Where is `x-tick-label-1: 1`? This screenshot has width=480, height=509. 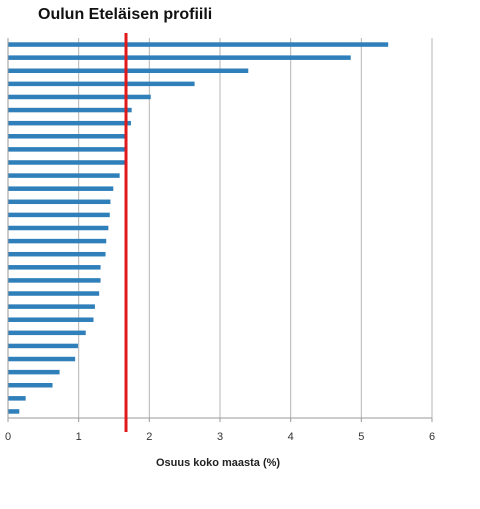
x-tick-label-1: 1 is located at coordinates (79, 437).